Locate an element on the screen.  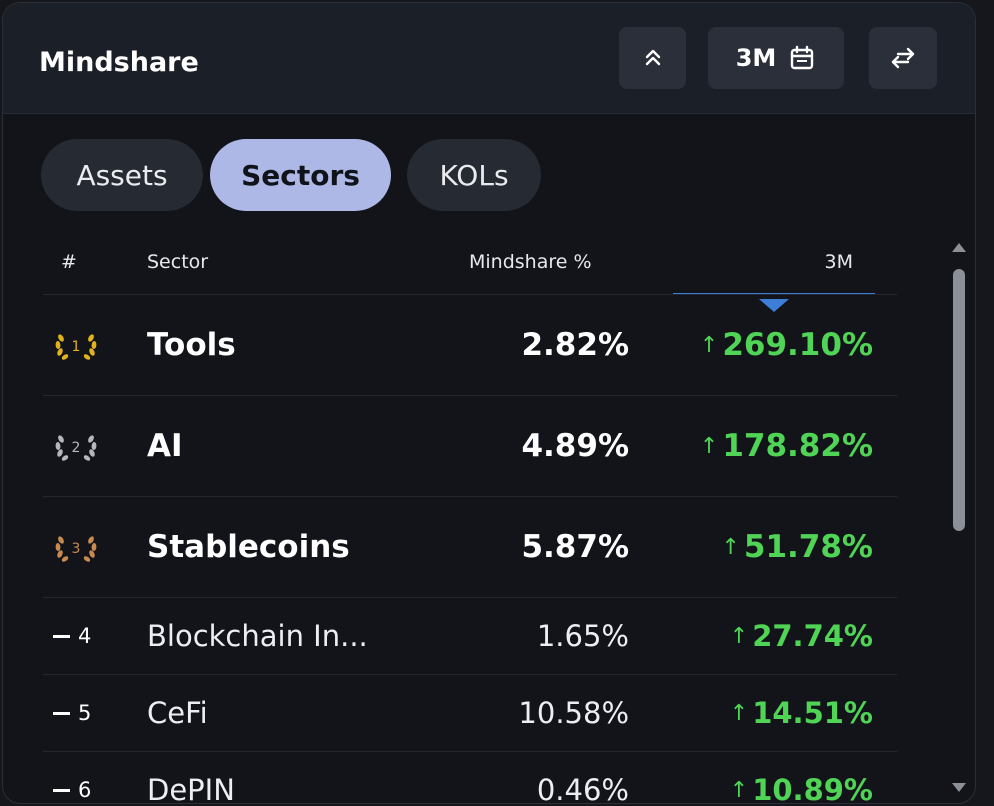
rank-cell: 6 is located at coordinates (72, 777).